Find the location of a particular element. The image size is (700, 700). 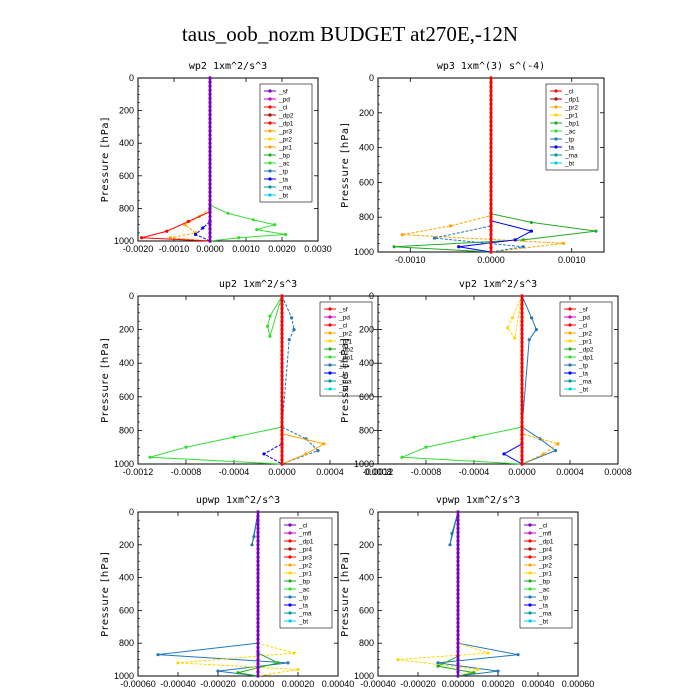

legend-label: _mfl is located at coordinates (305, 533).